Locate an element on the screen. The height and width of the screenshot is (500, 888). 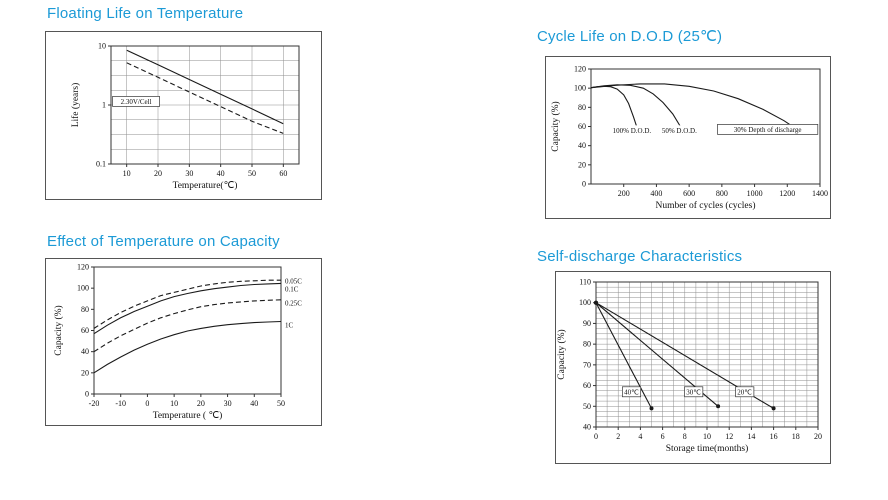
svg-text: 8 is located at coordinates (685, 436).